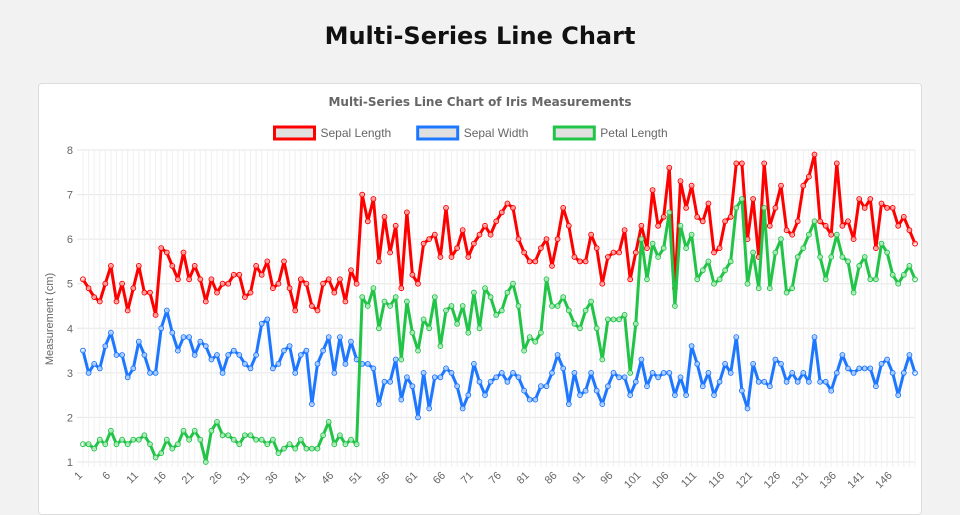 The width and height of the screenshot is (960, 515). Describe the element at coordinates (523, 478) in the screenshot. I see `x-tick-label: 81` at that location.